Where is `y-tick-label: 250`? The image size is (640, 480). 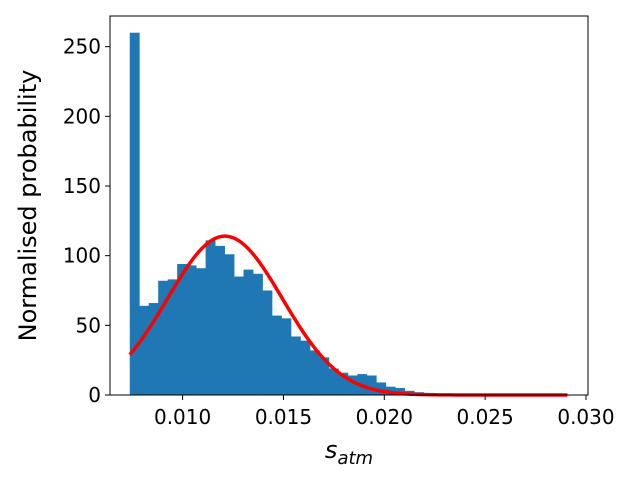
y-tick-label: 250 is located at coordinates (82, 47).